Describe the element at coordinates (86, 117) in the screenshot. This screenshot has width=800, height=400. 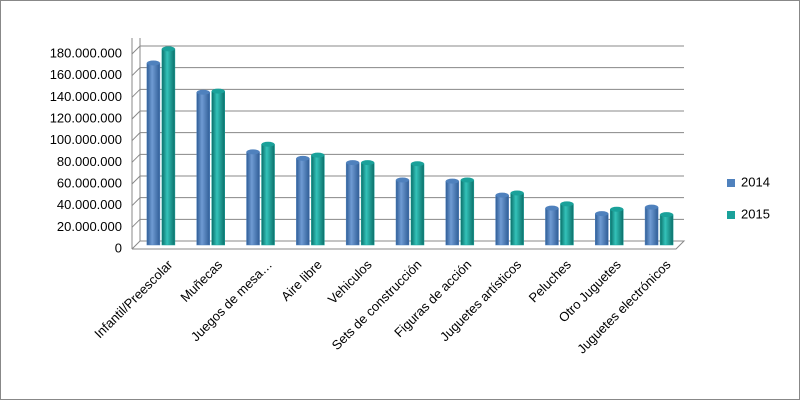
I see `y-tick-label: 120.000.000` at that location.